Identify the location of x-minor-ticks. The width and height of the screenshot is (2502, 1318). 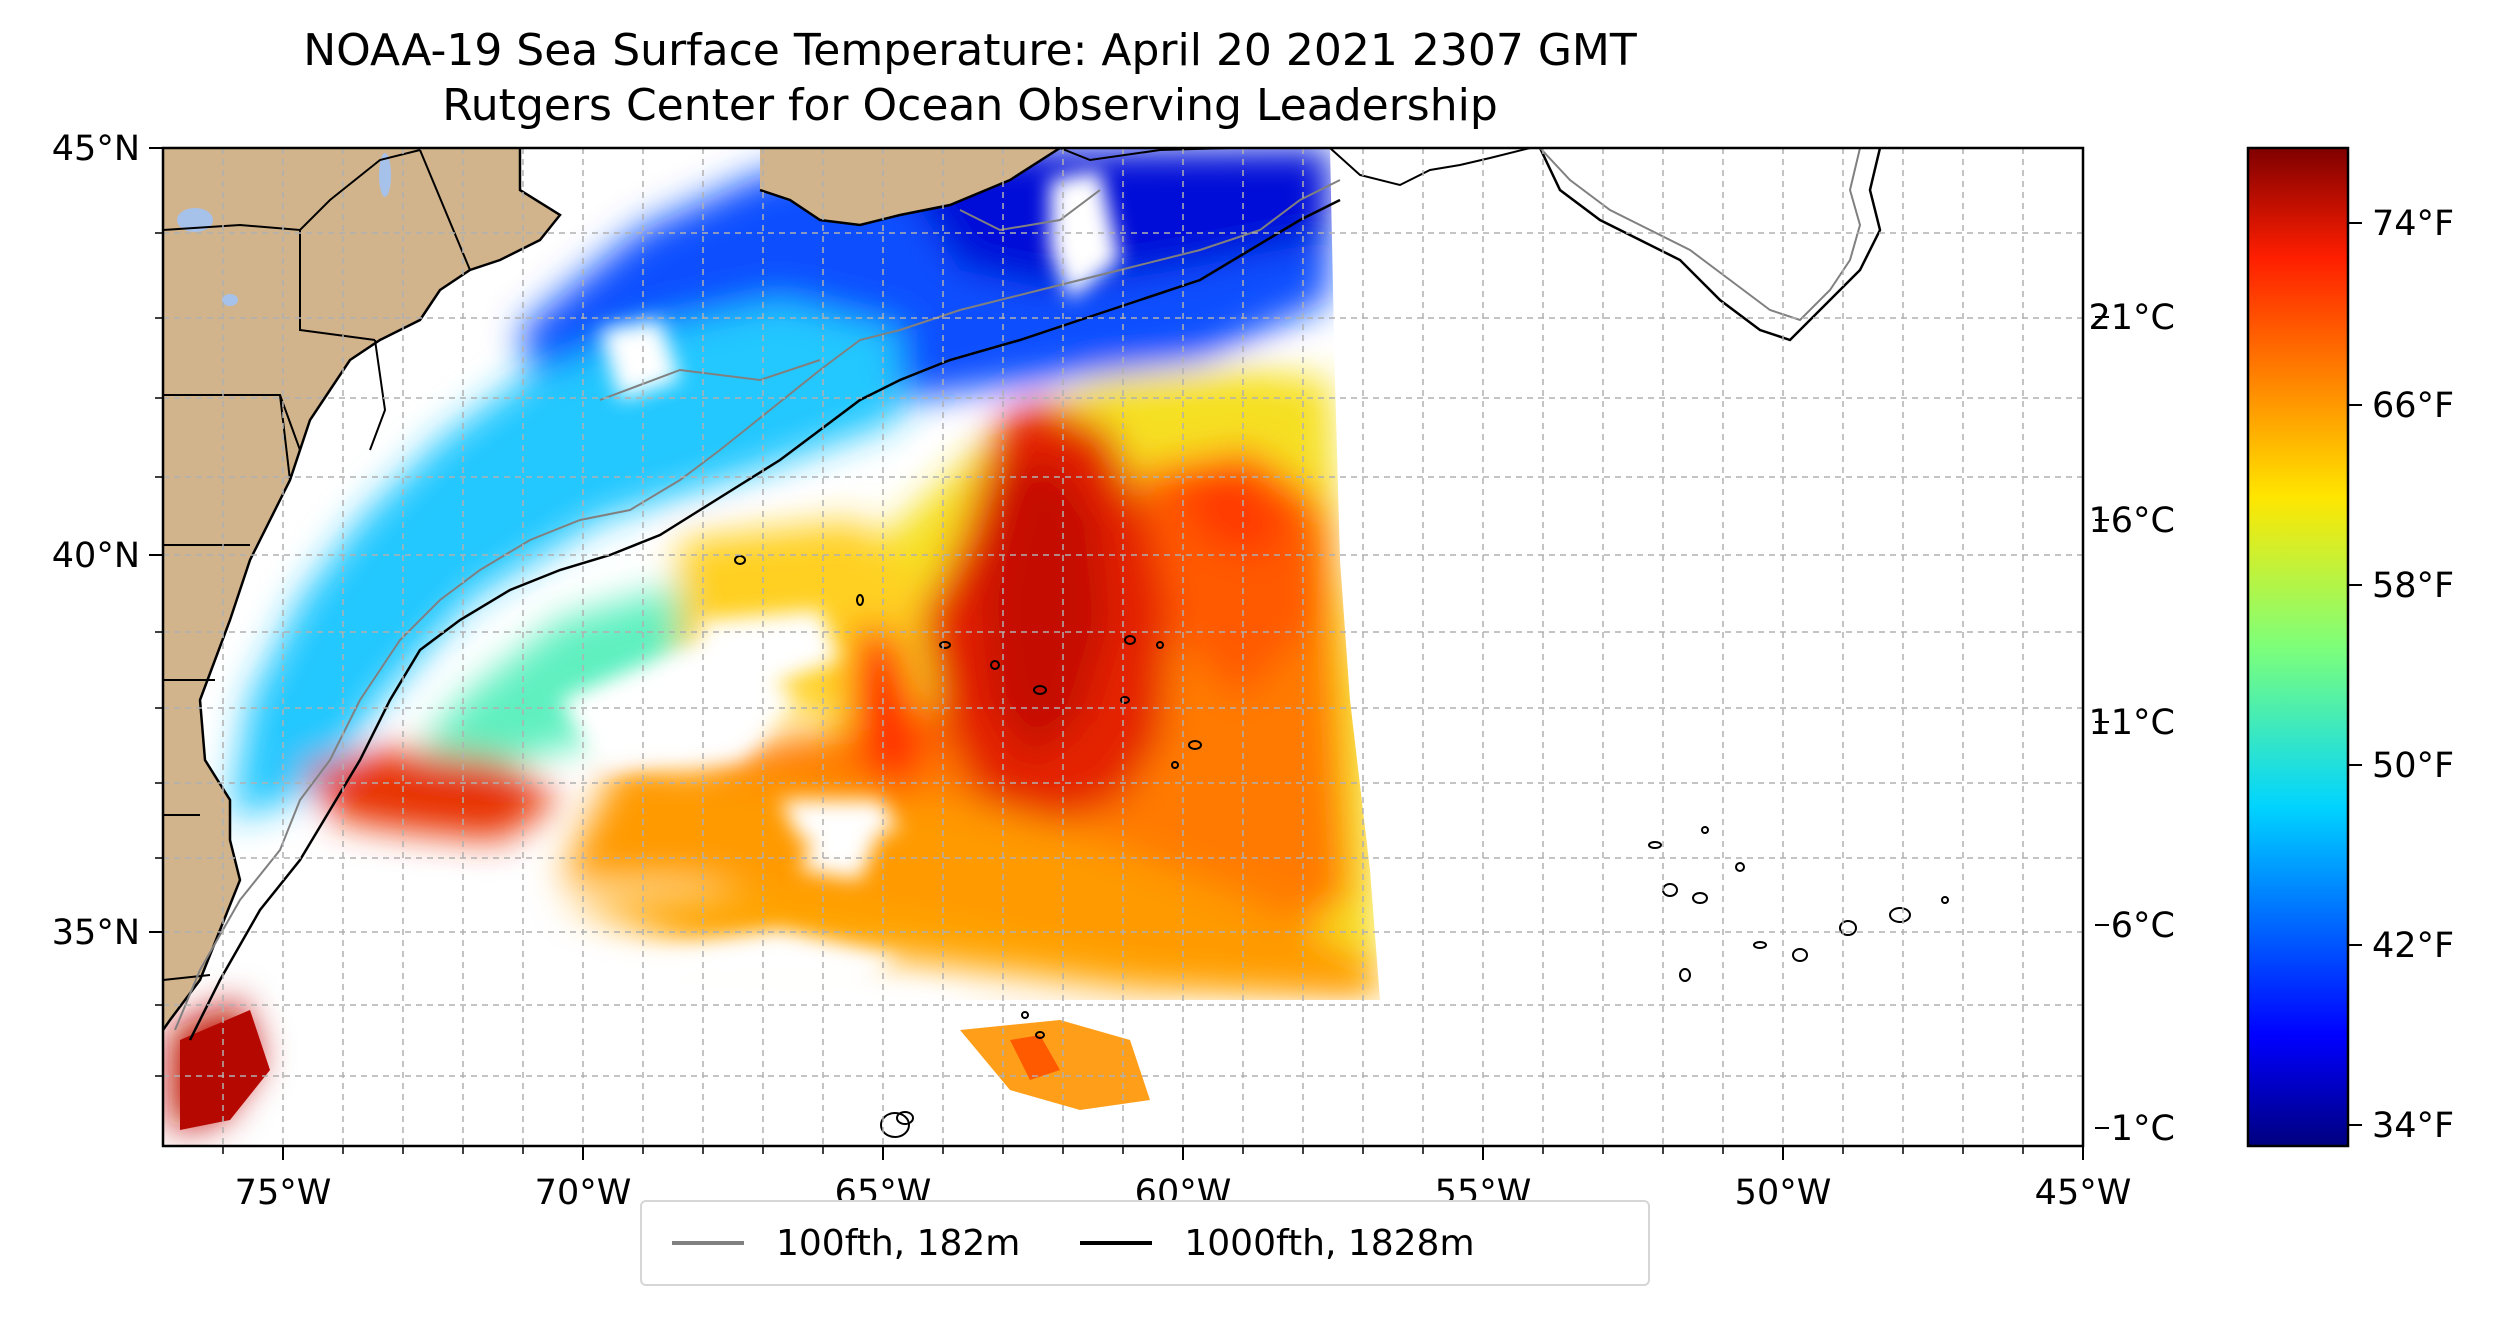
(1123, 1150).